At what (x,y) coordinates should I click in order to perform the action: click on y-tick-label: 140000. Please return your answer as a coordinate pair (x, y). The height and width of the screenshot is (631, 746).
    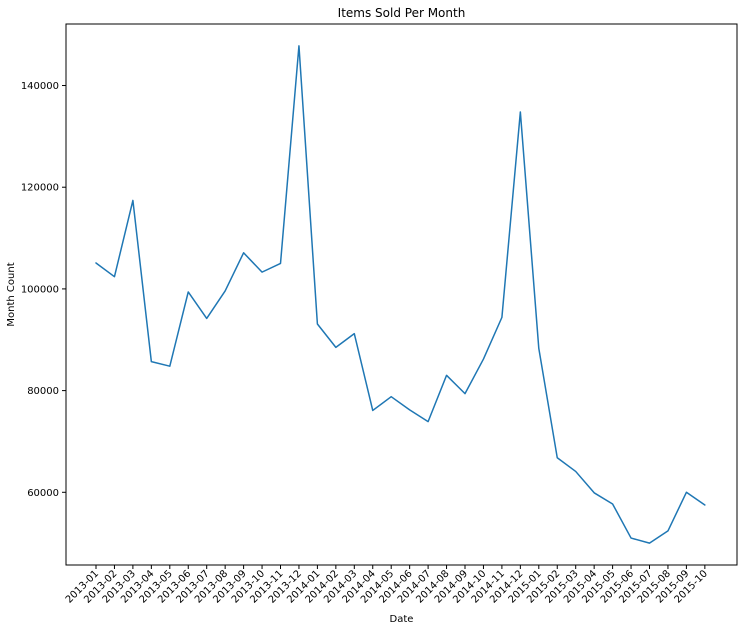
    Looking at the image, I should click on (40, 86).